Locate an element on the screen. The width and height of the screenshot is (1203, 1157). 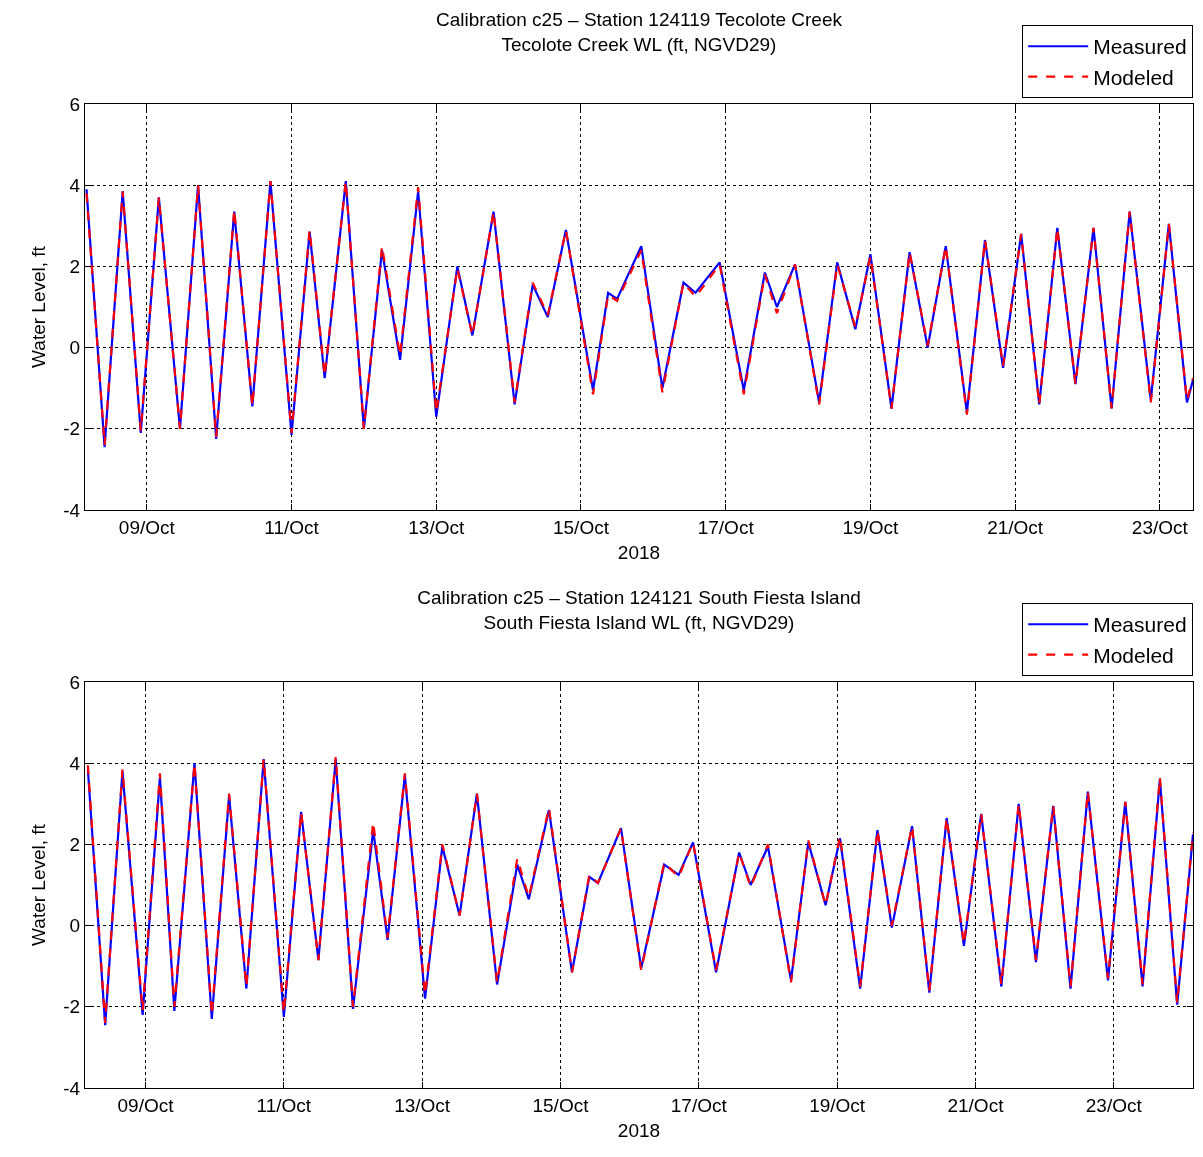
chart-subtitle: Tecolote Creek WL (ft, NGVD29) is located at coordinates (639, 44).